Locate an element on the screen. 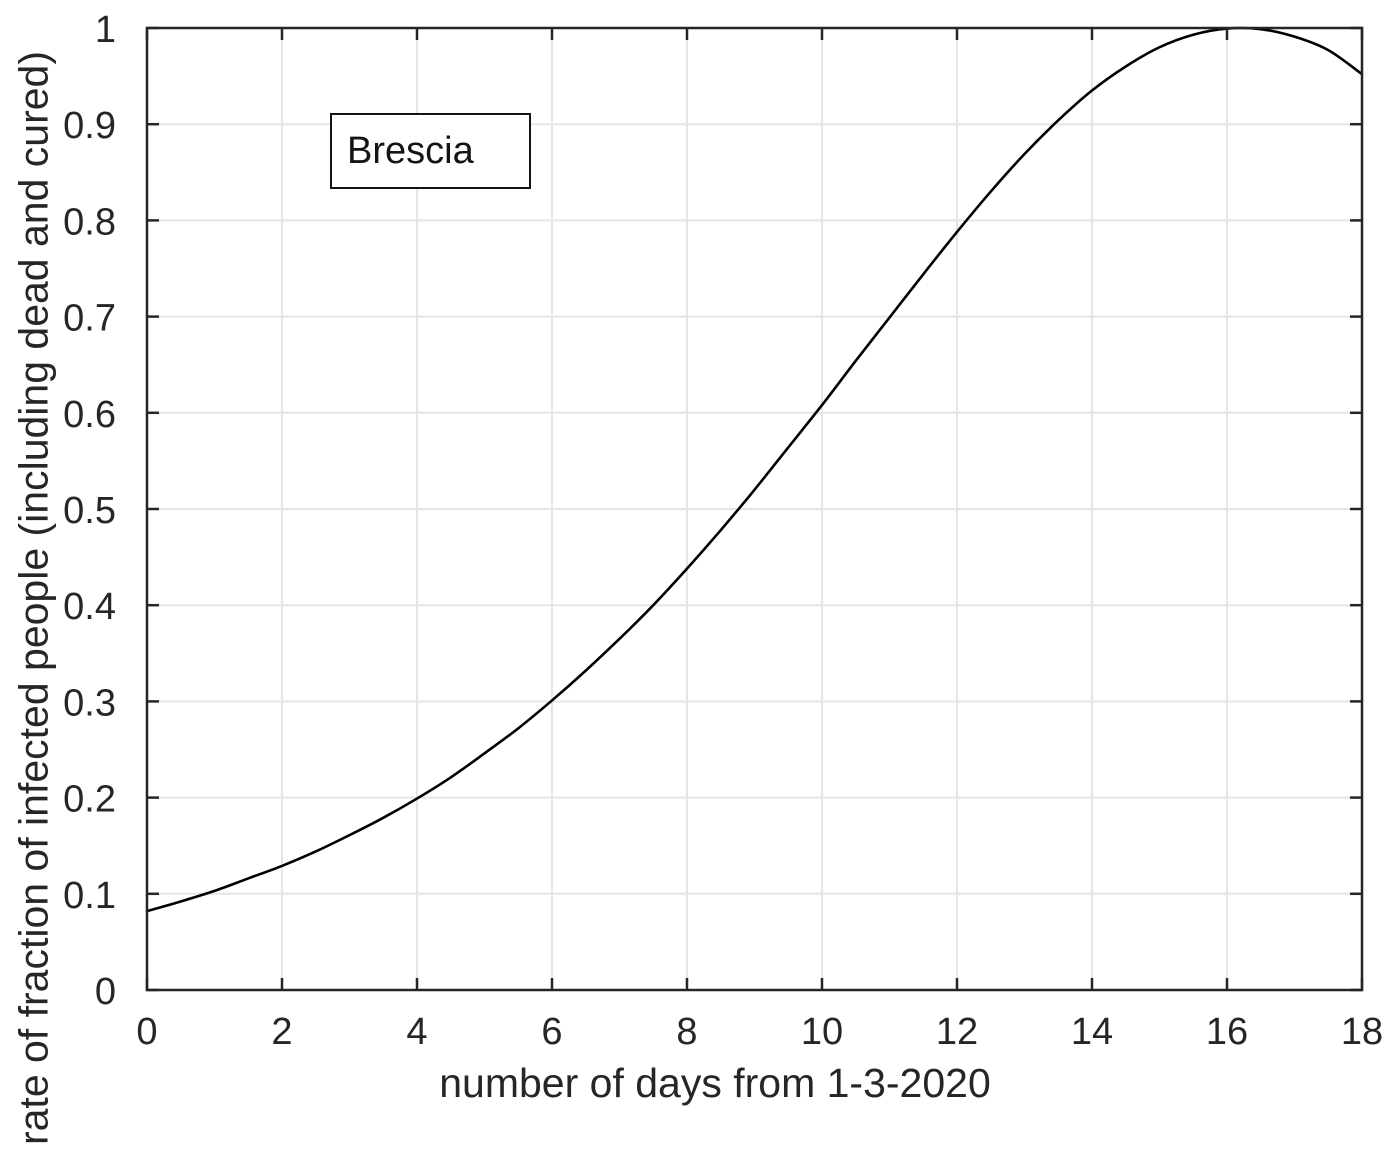  legend-series-label: Brescia is located at coordinates (410, 150).